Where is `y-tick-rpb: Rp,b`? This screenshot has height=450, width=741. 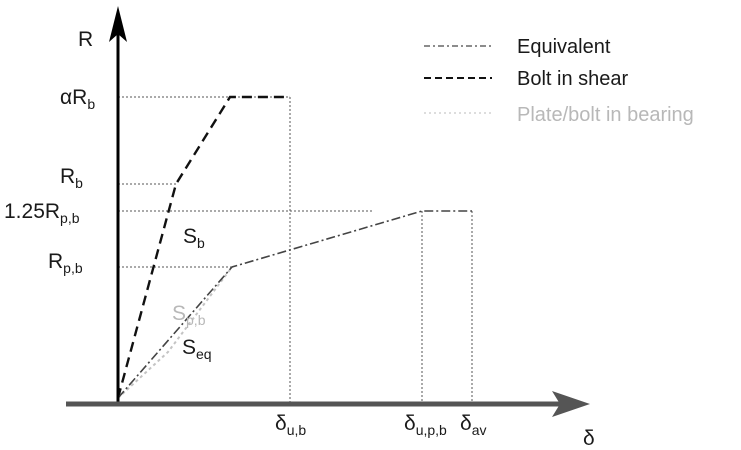 y-tick-rpb: Rp,b is located at coordinates (65, 263).